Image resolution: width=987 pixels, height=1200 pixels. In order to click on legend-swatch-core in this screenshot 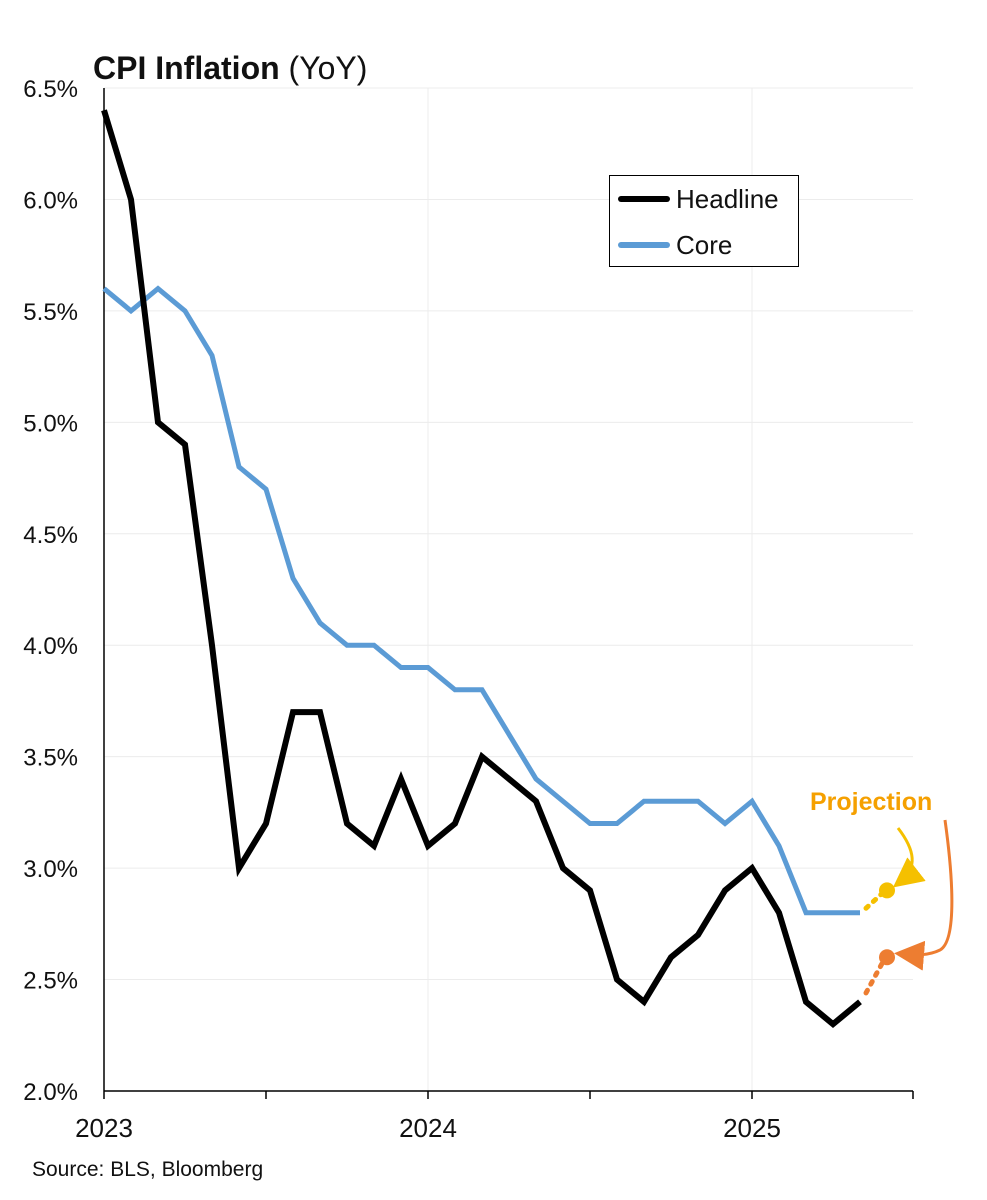, I will do `click(644, 245)`.